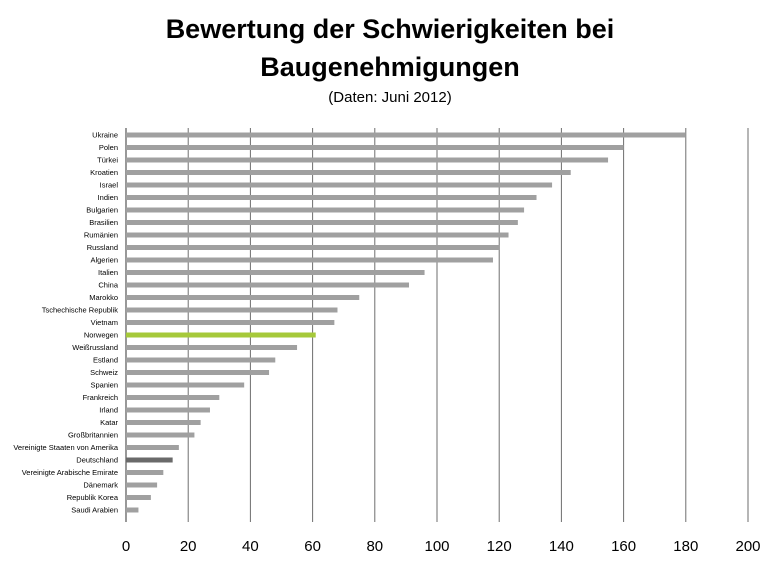 Image resolution: width=780 pixels, height=562 pixels. I want to click on category-label: Bulgarien, so click(102, 210).